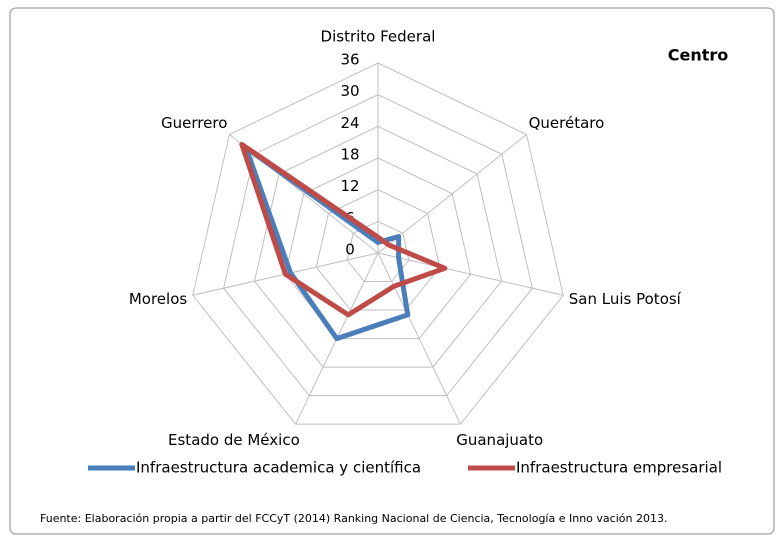  I want to click on category-label: San Luis Potosí, so click(625, 299).